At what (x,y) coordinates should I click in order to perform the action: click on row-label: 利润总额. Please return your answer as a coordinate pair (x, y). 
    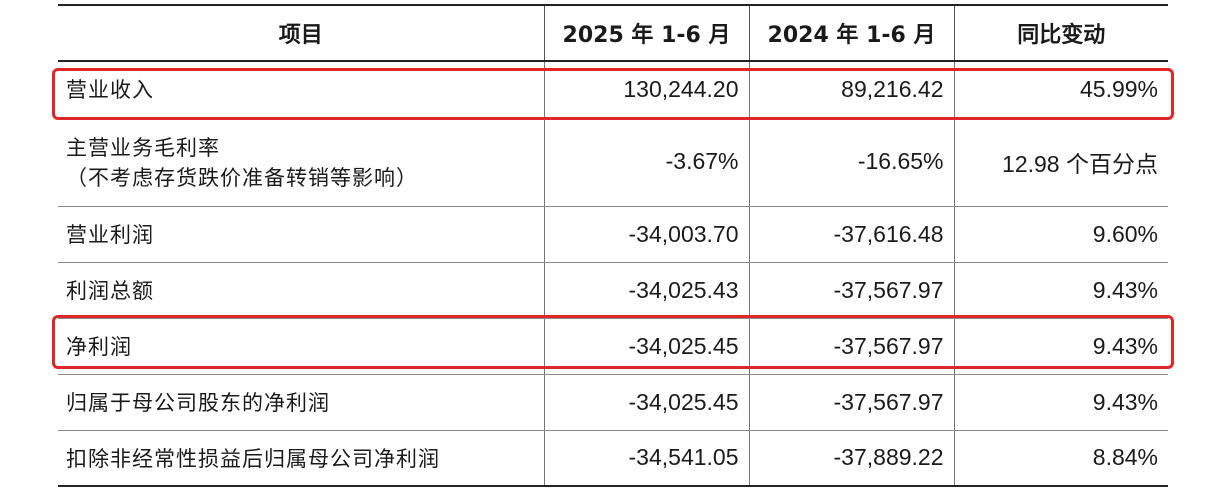
    Looking at the image, I should click on (301, 290).